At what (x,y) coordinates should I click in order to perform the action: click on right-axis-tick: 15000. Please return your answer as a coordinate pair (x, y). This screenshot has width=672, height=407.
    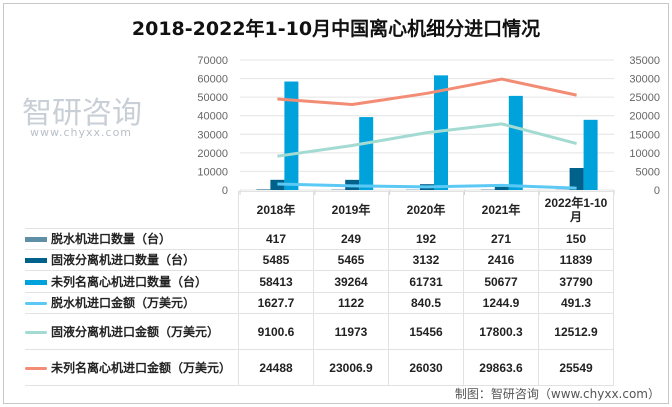
    Looking at the image, I should click on (644, 135).